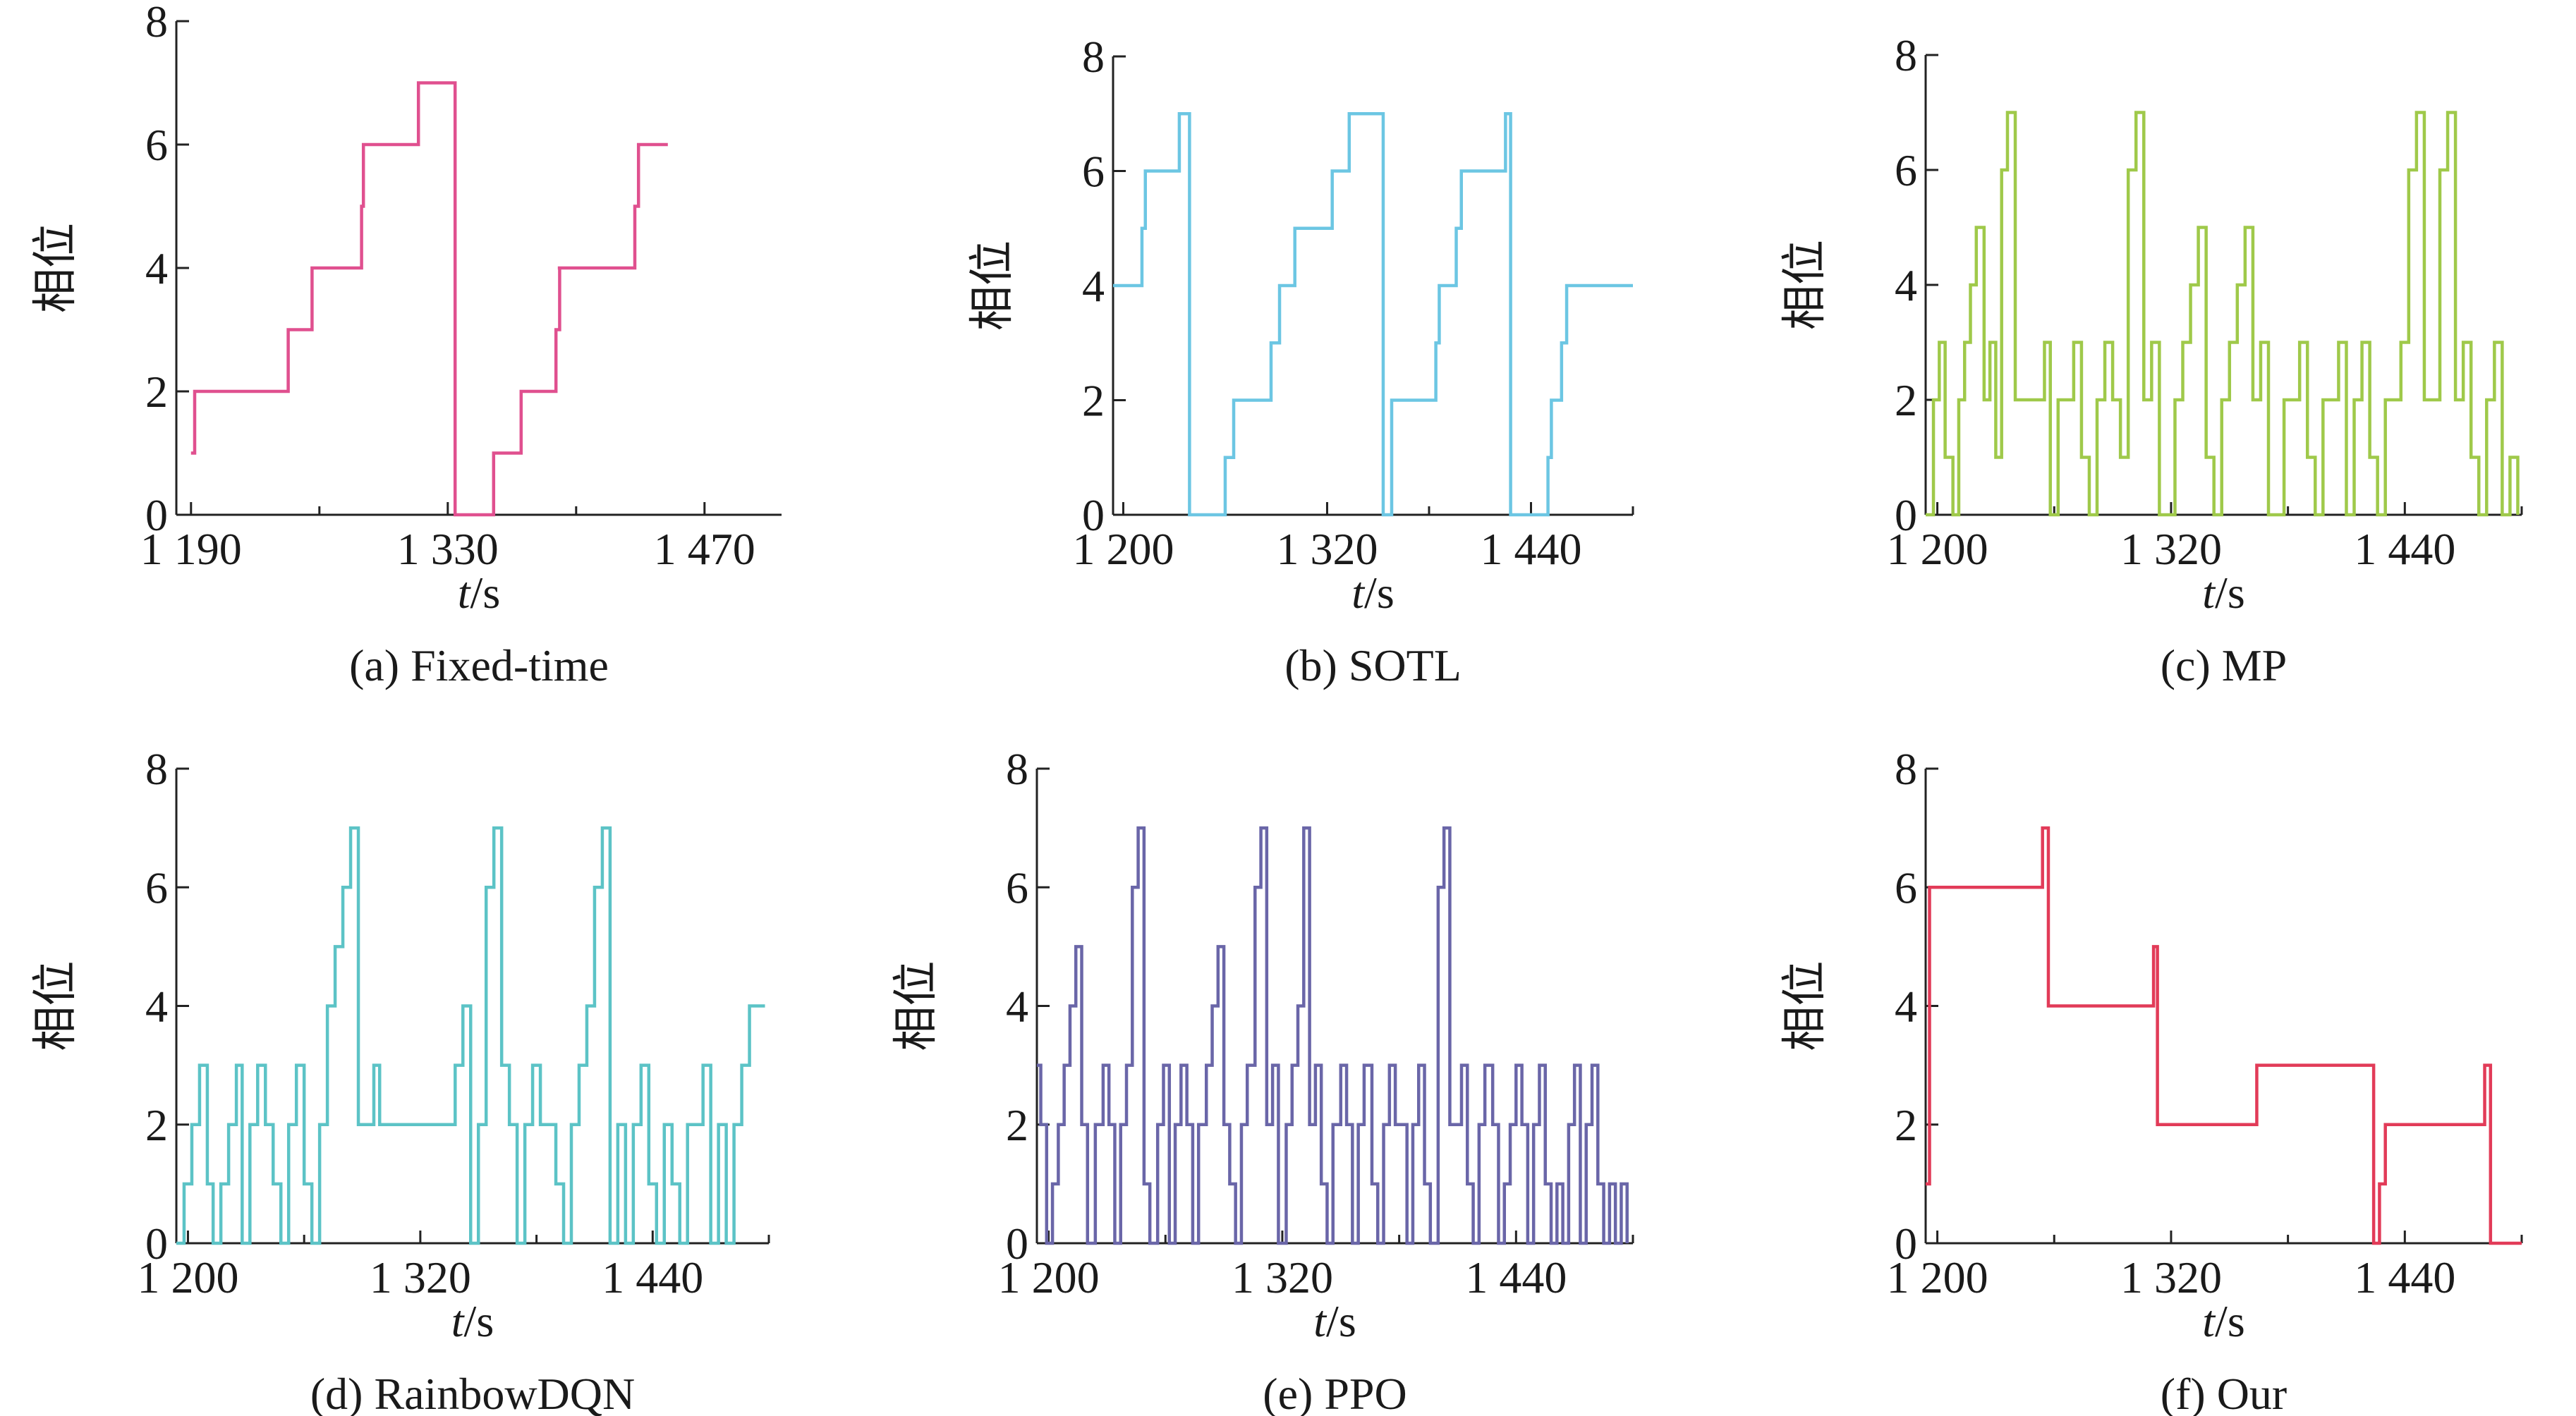 This screenshot has height=1416, width=2576. I want to click on chart-panel-e: 0 2 4 6 8 1 200 1 320 1 440 t/s 相位 (e) PPO, so click(1262, 1080).